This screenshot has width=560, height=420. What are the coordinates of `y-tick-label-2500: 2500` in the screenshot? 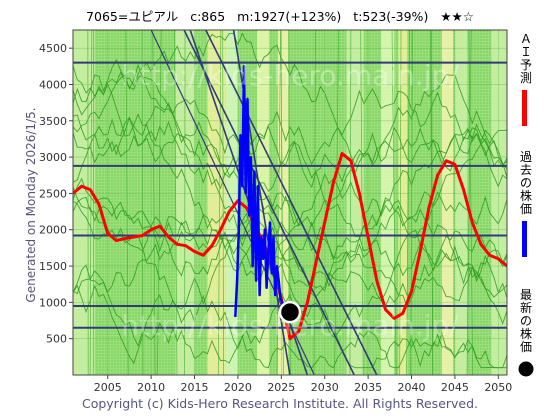 It's located at (53, 193).